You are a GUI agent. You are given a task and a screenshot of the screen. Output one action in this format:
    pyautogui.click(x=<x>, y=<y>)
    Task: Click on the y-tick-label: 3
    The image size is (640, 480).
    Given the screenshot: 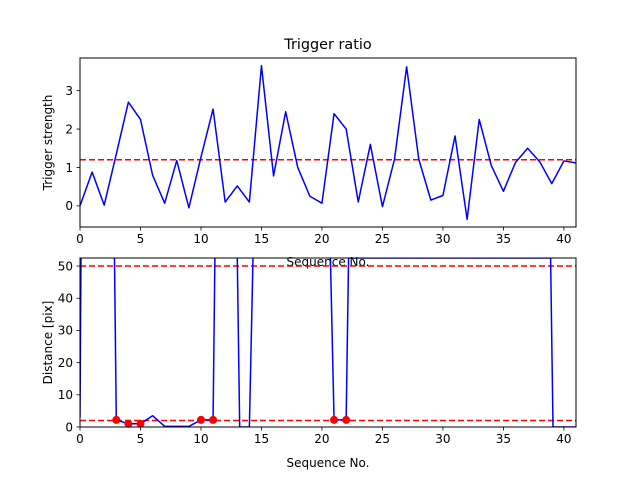 What is the action you would take?
    pyautogui.click(x=69, y=91)
    